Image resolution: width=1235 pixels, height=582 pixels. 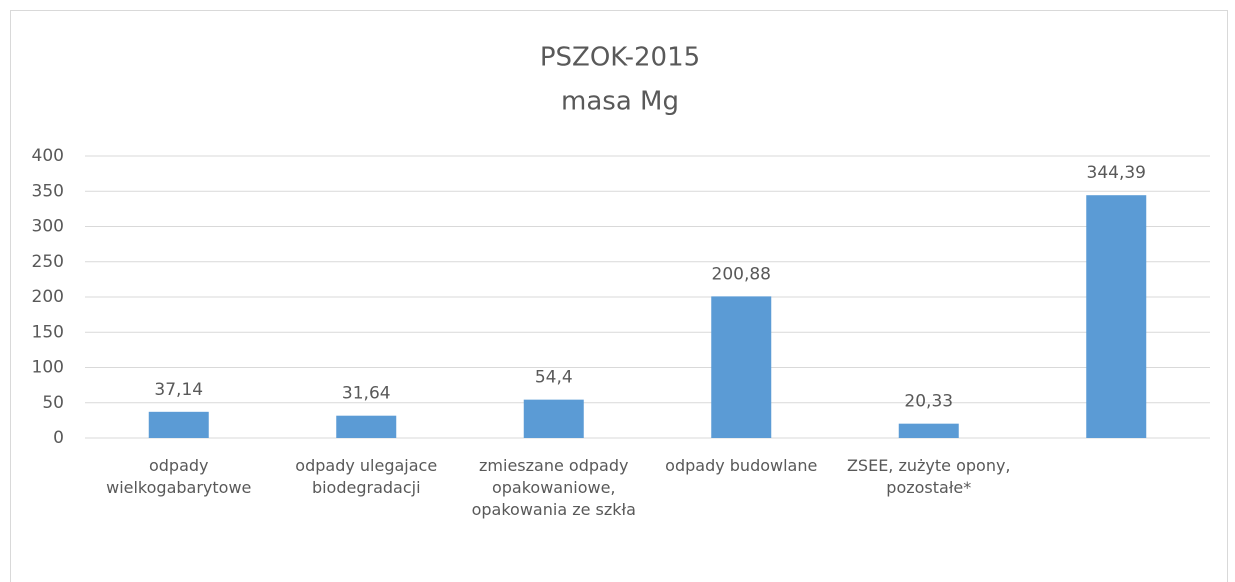 I want to click on y-tick-label: 150, so click(x=48, y=332).